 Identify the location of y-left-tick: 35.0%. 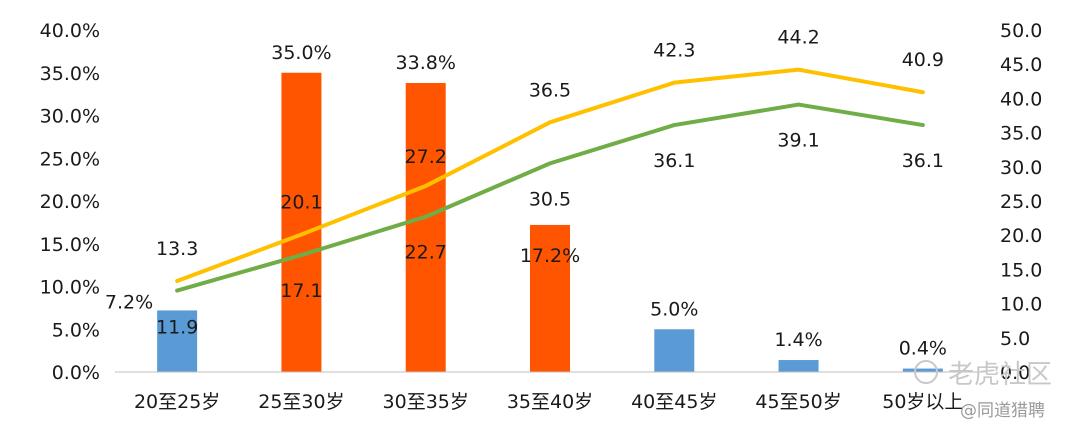
(70, 74).